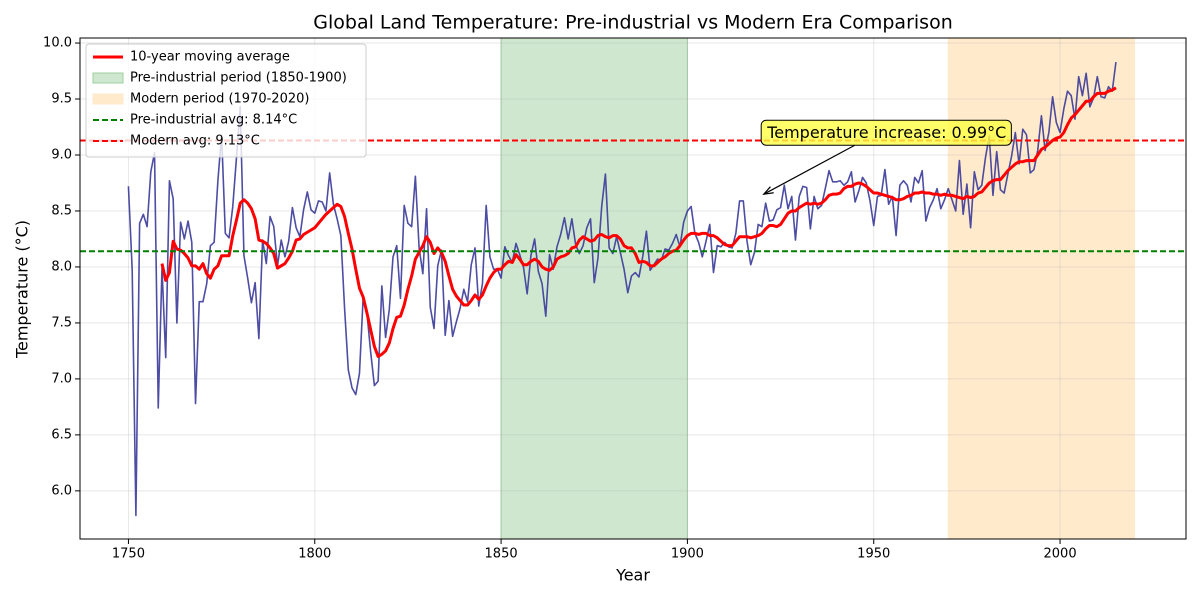 The image size is (1200, 600). What do you see at coordinates (61, 154) in the screenshot?
I see `y-tick-label: 9.0` at bounding box center [61, 154].